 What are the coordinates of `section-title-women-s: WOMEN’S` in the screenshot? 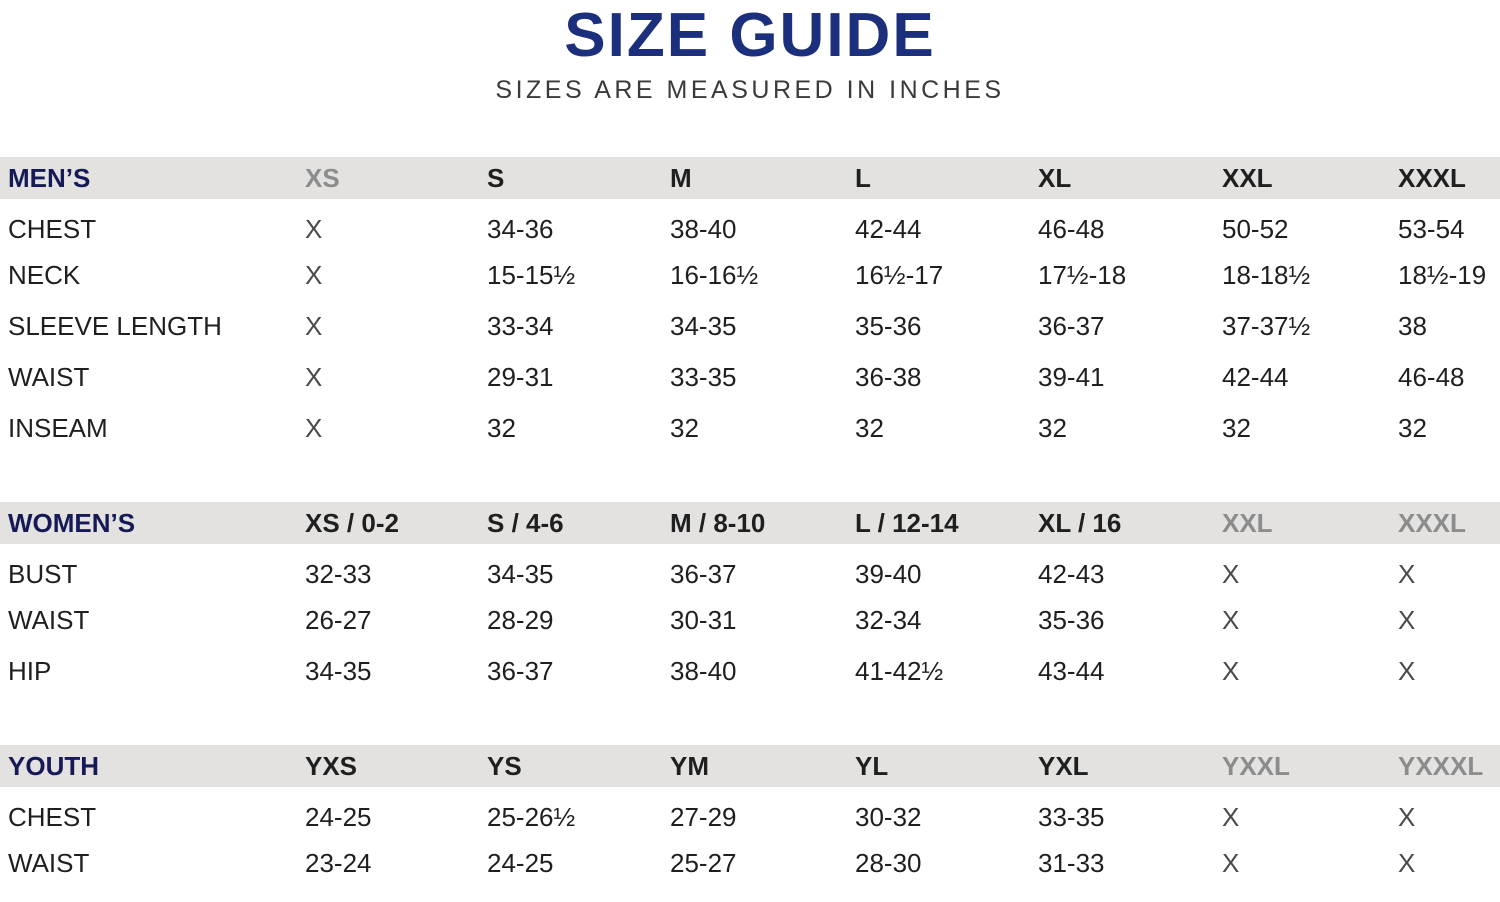 It's located at (72, 522).